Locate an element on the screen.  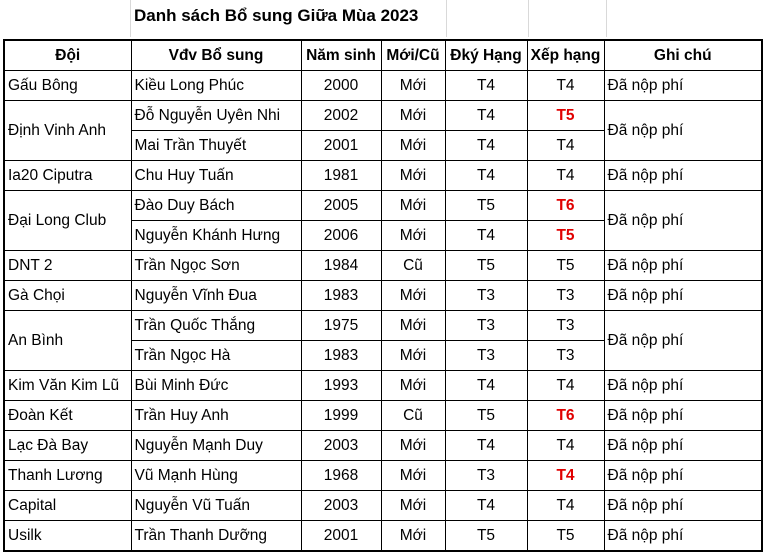
team-cell: Usilk is located at coordinates (67, 536).